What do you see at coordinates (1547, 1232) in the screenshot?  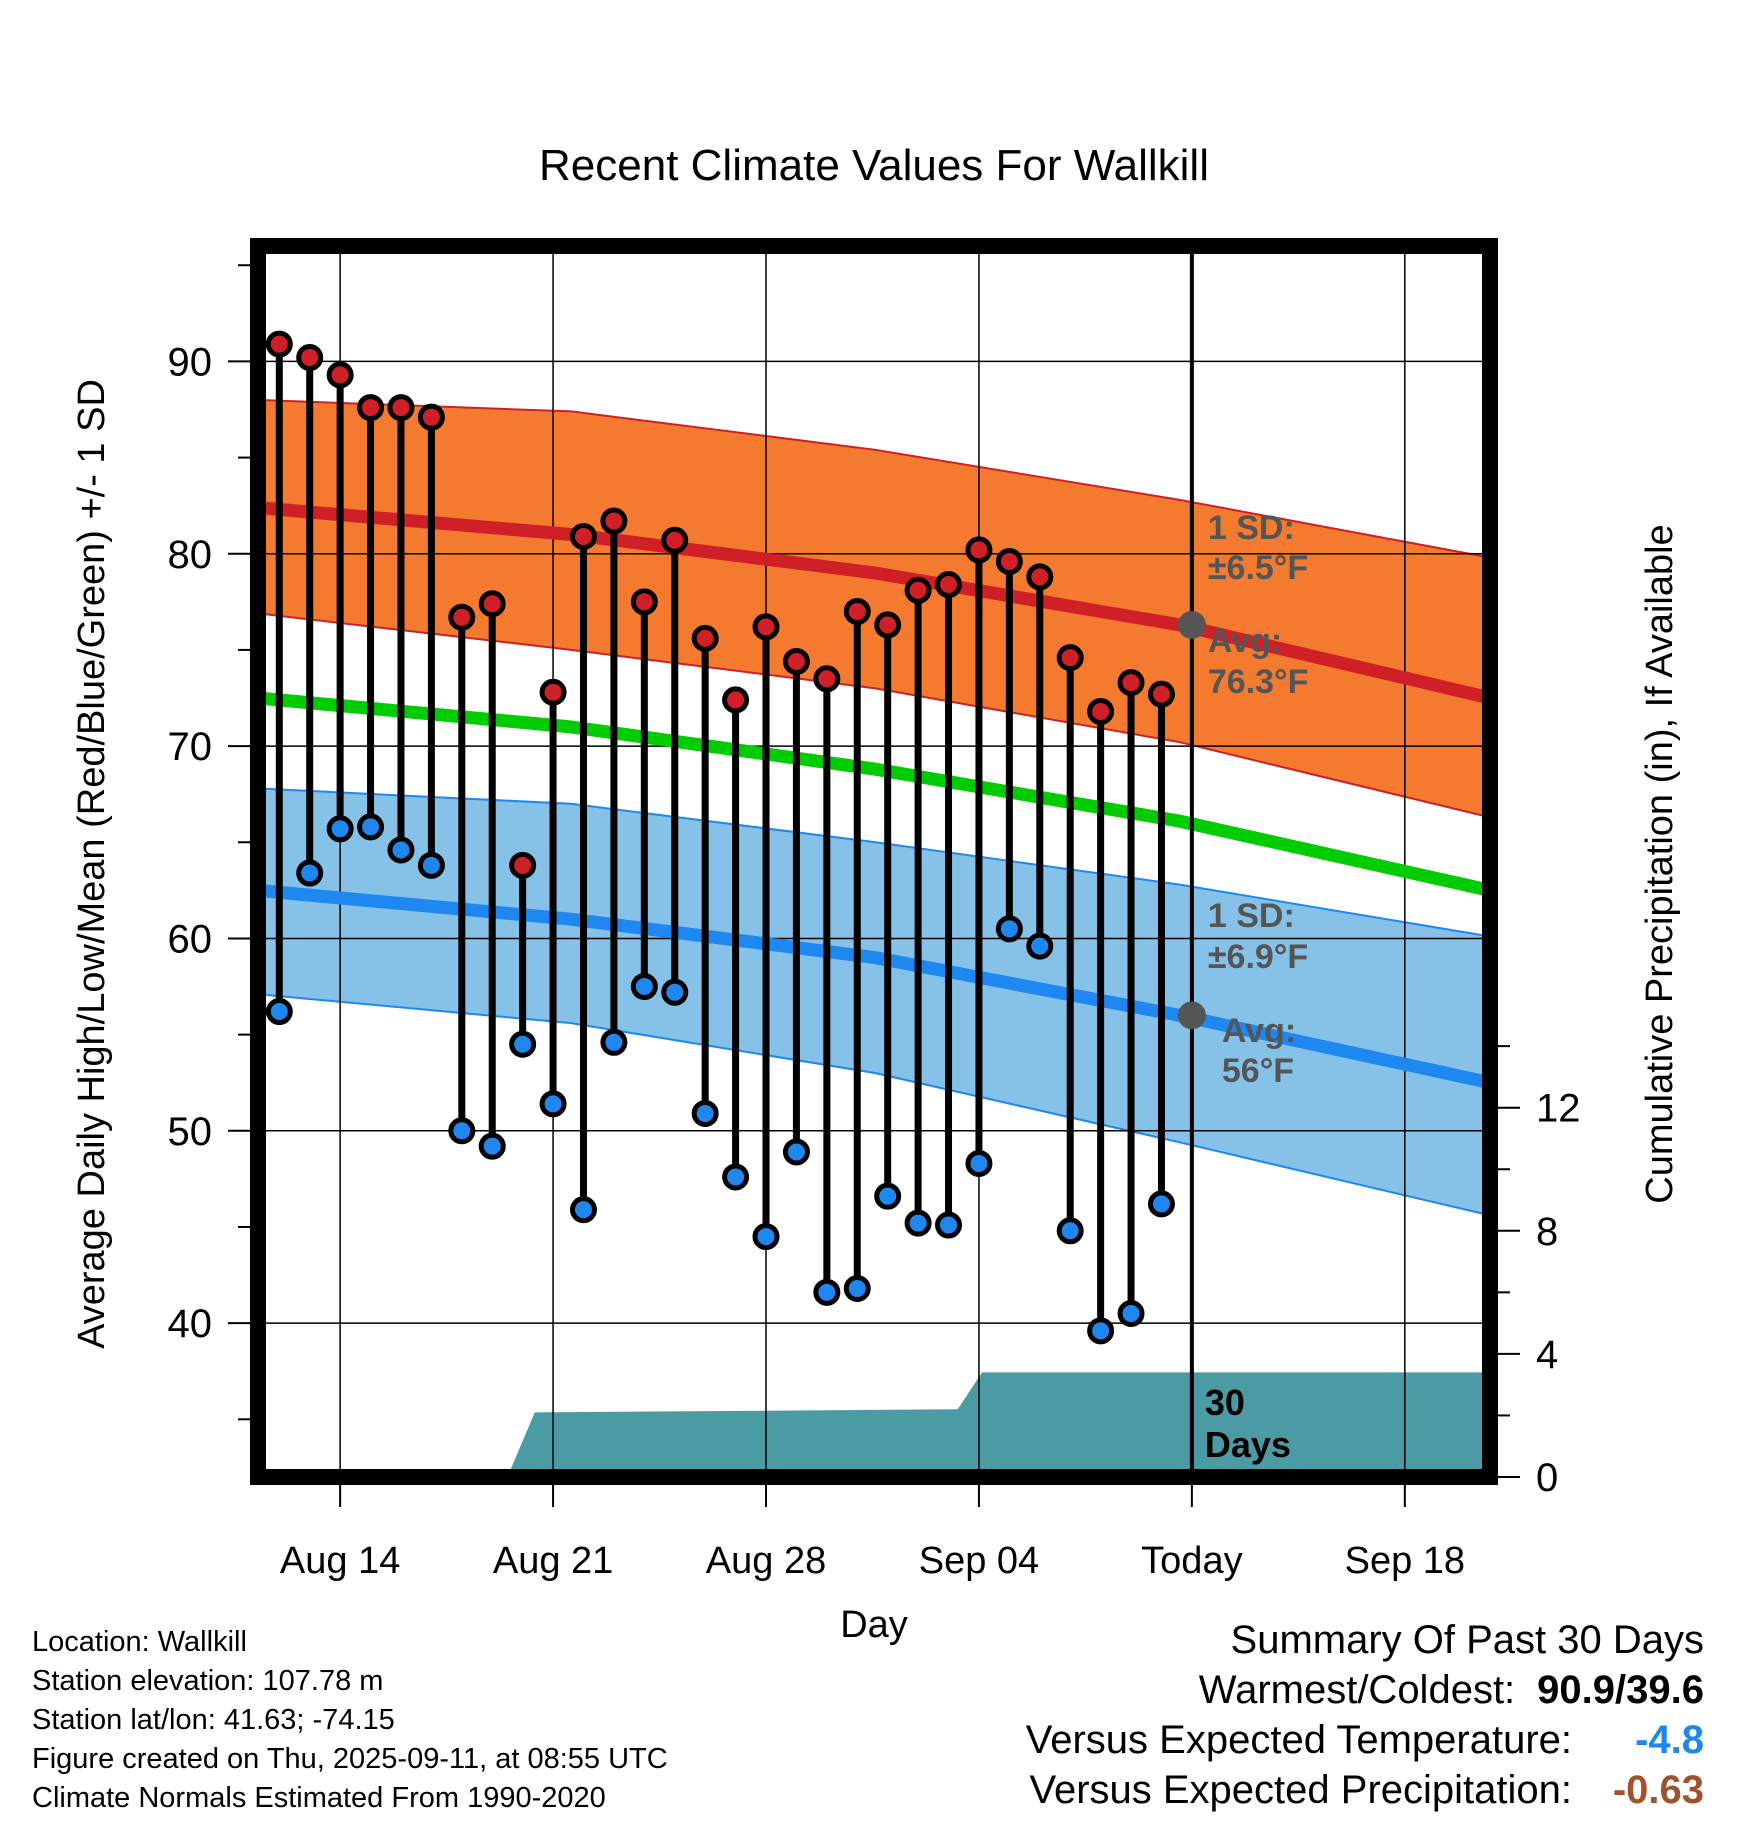 I see `y-right-tick-label: 8` at bounding box center [1547, 1232].